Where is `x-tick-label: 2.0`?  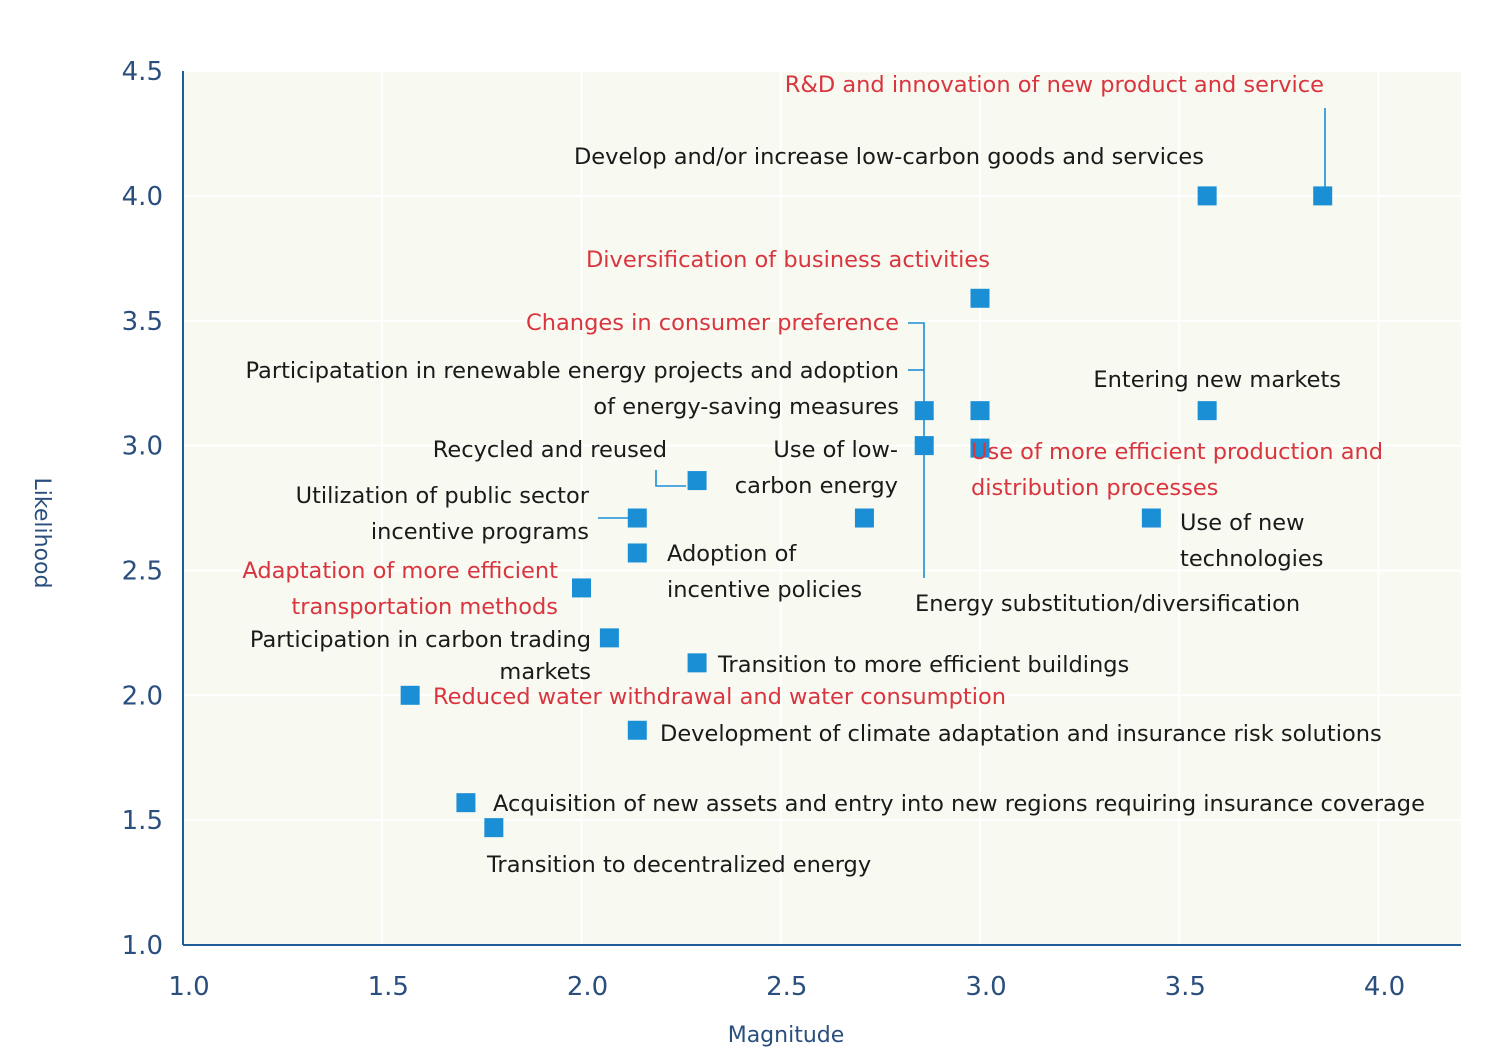
x-tick-label: 2.0 is located at coordinates (587, 987).